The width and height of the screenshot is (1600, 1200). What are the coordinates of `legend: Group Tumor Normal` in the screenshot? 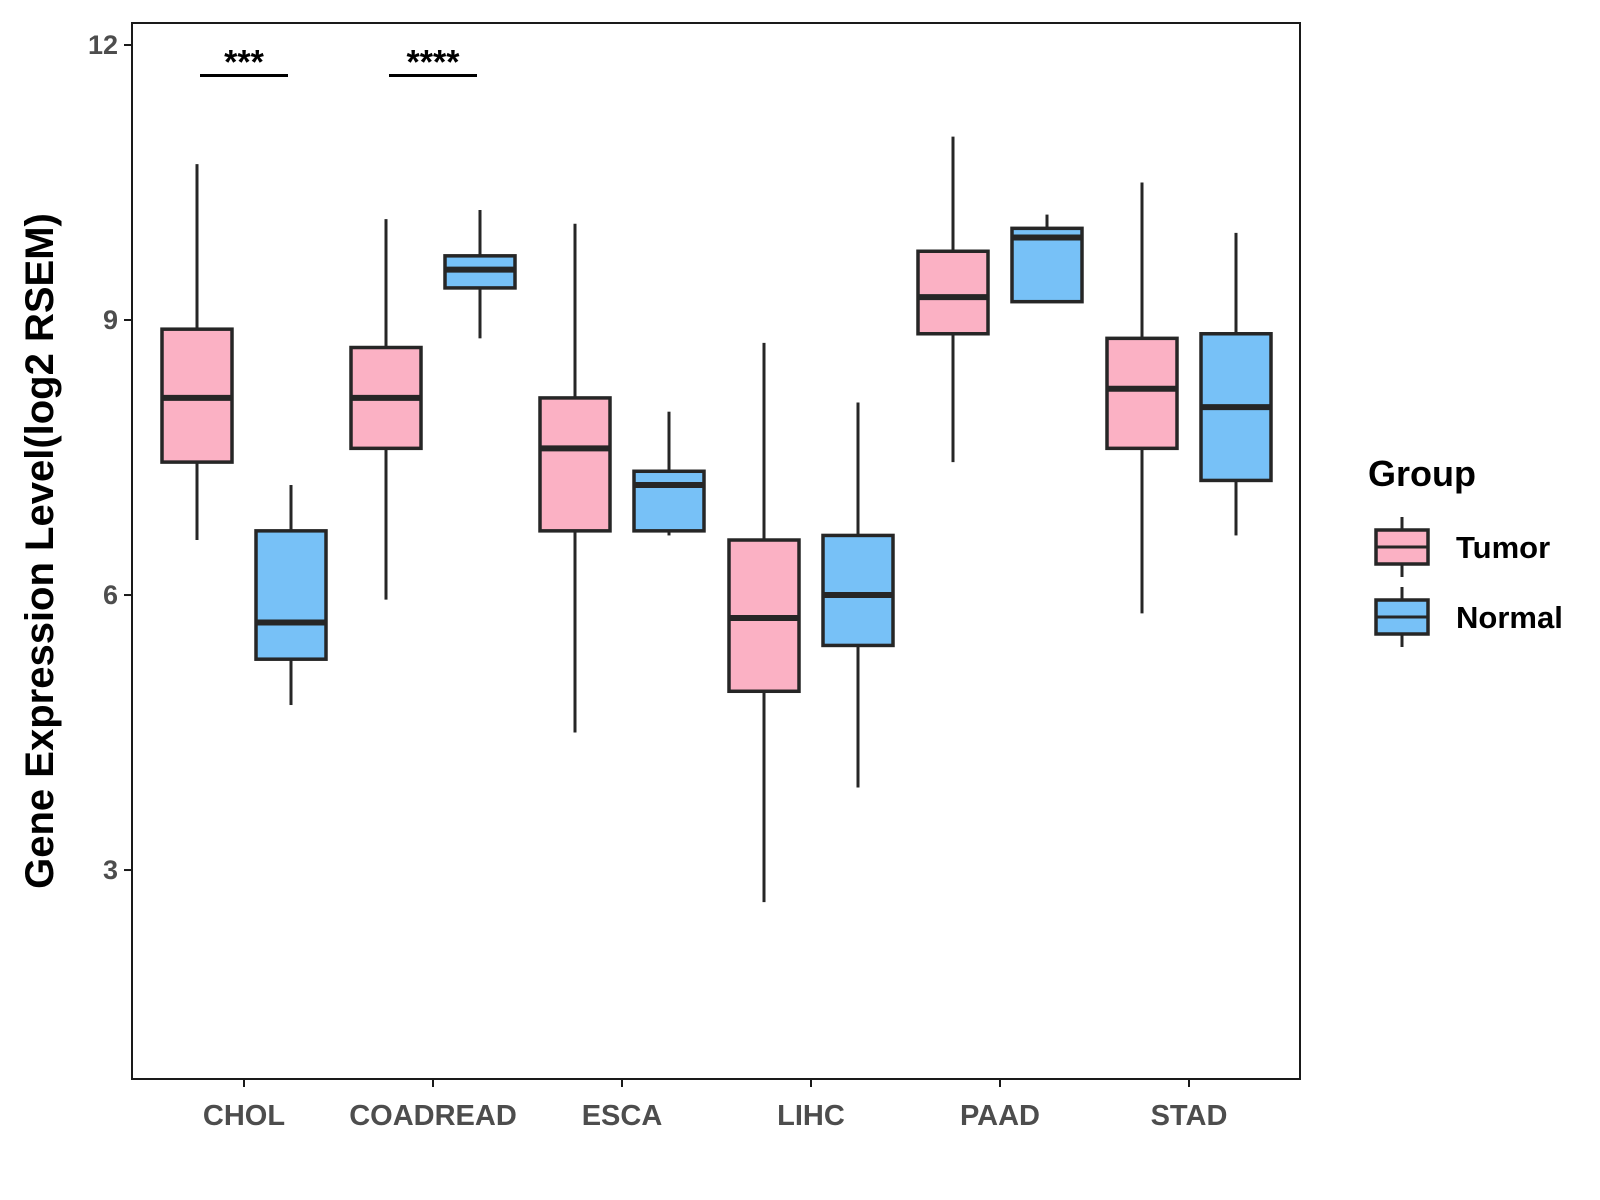 It's located at (1465, 550).